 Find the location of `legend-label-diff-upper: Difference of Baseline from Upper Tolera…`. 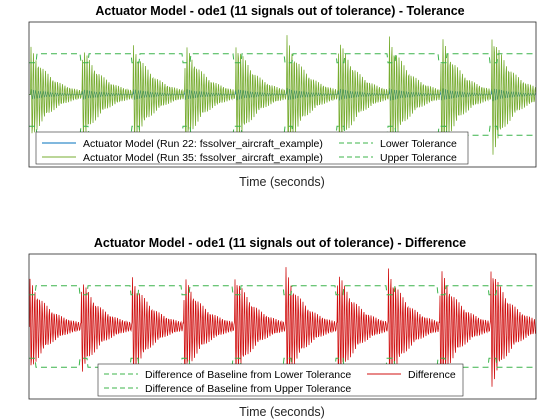

legend-label-diff-upper: Difference of Baseline from Upper Tolera… is located at coordinates (248, 389).